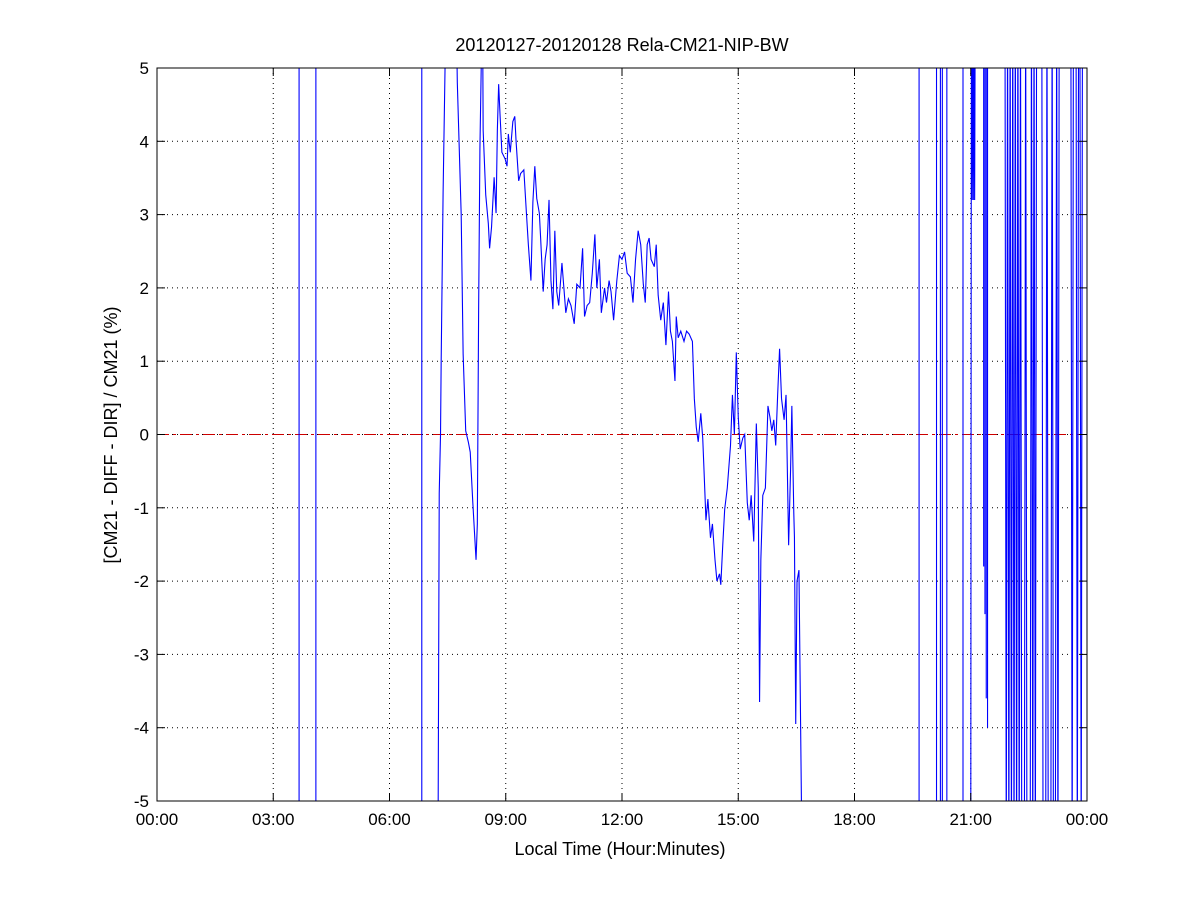  What do you see at coordinates (111, 434) in the screenshot?
I see `y-axis-label: [CM21 - DIFF - DIR] / CM21 (%)` at bounding box center [111, 434].